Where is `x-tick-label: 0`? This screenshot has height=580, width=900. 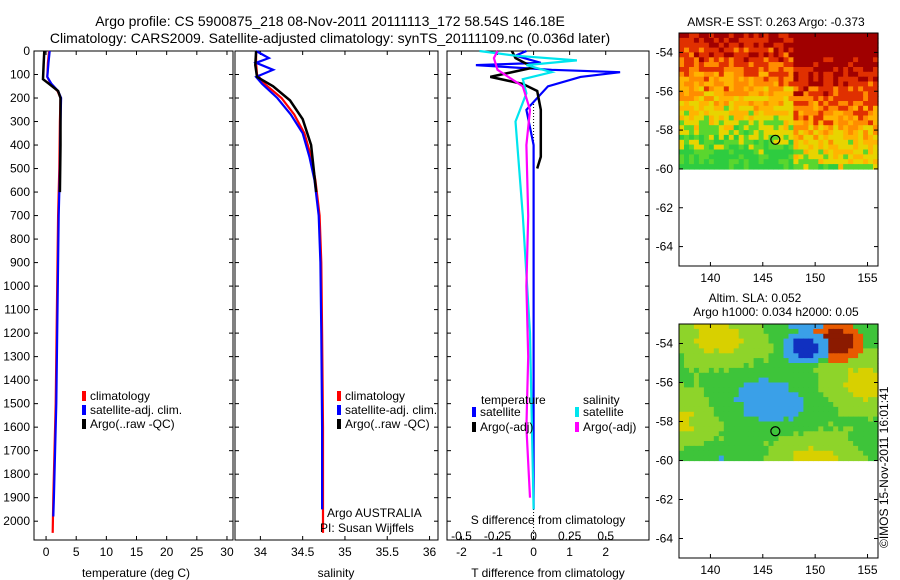
x-tick-label: 0 is located at coordinates (533, 552).